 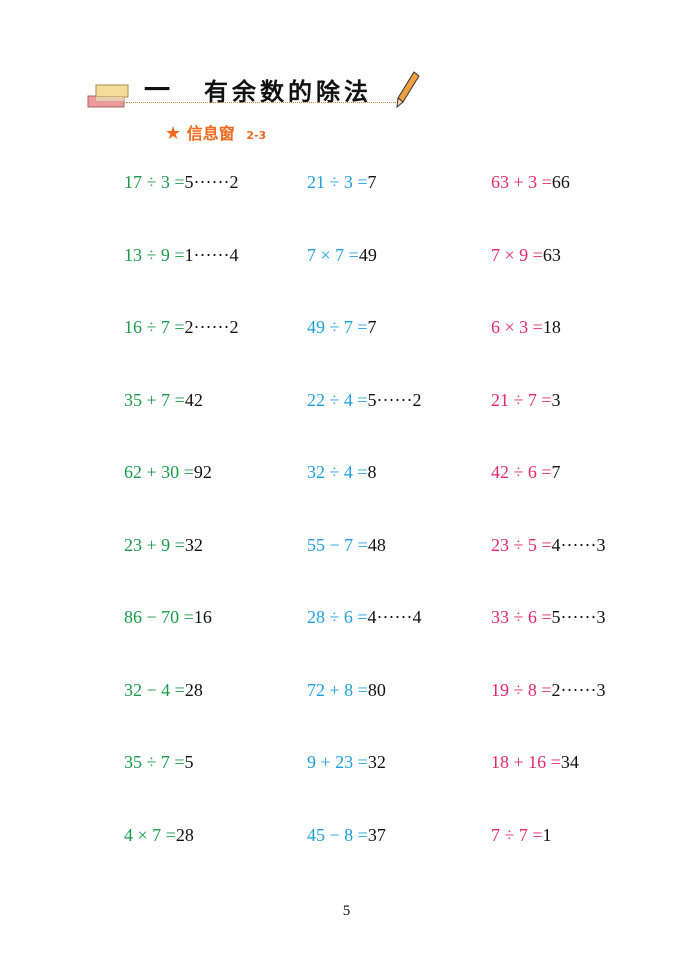 I want to click on equation: 7 × 9 =63, so click(x=526, y=255).